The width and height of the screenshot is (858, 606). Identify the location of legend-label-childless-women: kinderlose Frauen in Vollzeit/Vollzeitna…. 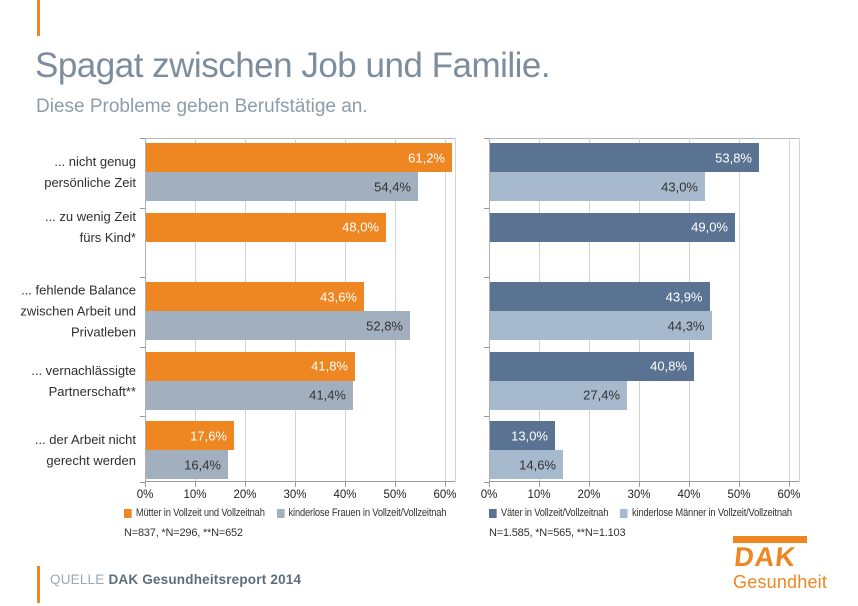
(367, 513).